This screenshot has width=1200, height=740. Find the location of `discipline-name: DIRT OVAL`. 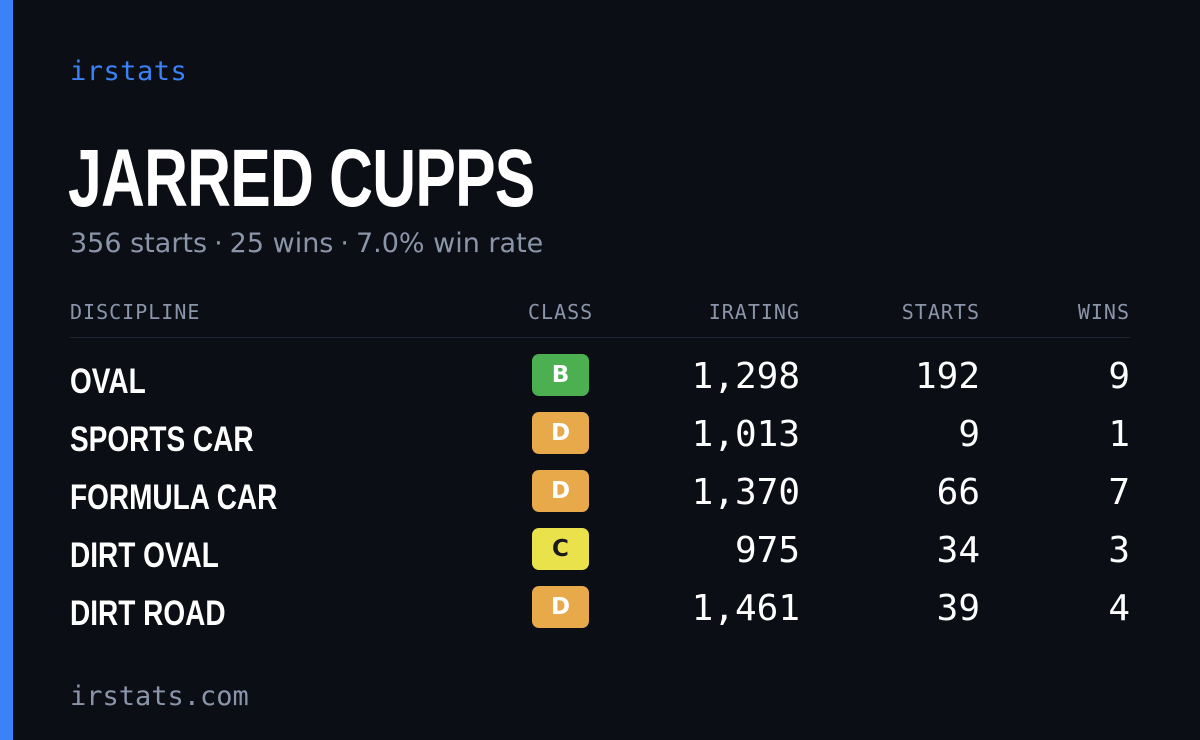

discipline-name: DIRT OVAL is located at coordinates (144, 555).